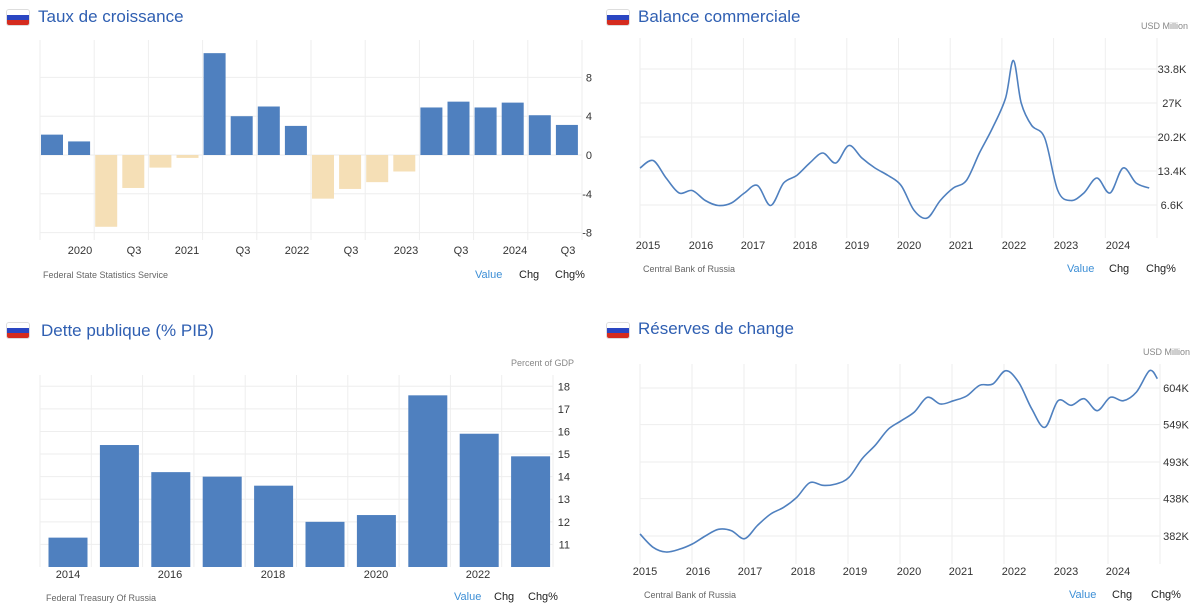  I want to click on y-tick-label: 14, so click(564, 478).